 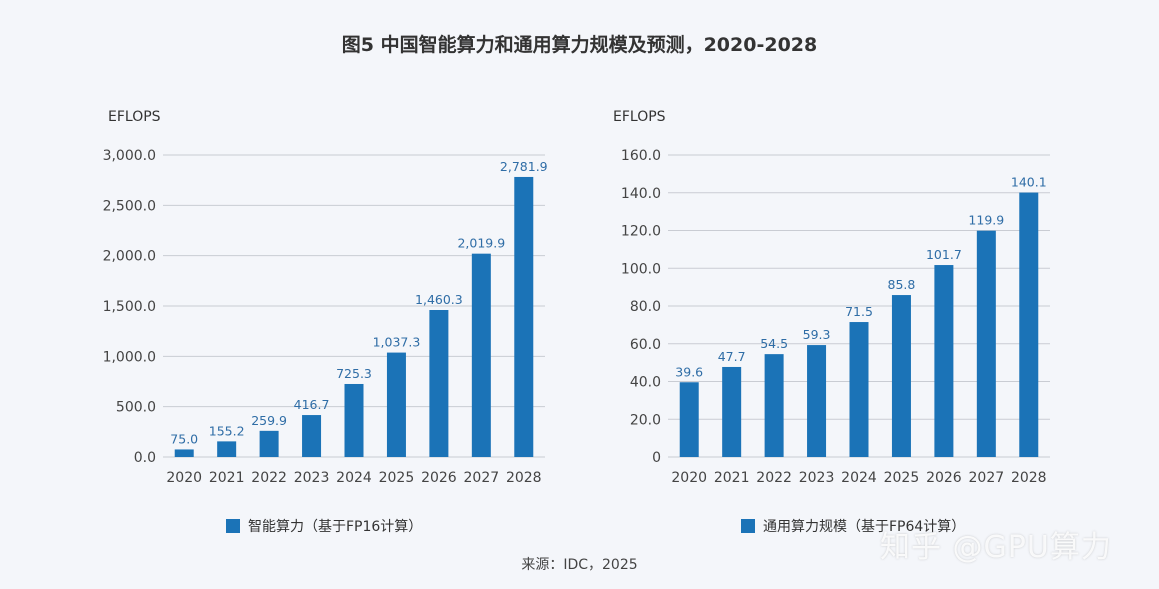 What do you see at coordinates (184, 438) in the screenshot?
I see `data-label: 75.0` at bounding box center [184, 438].